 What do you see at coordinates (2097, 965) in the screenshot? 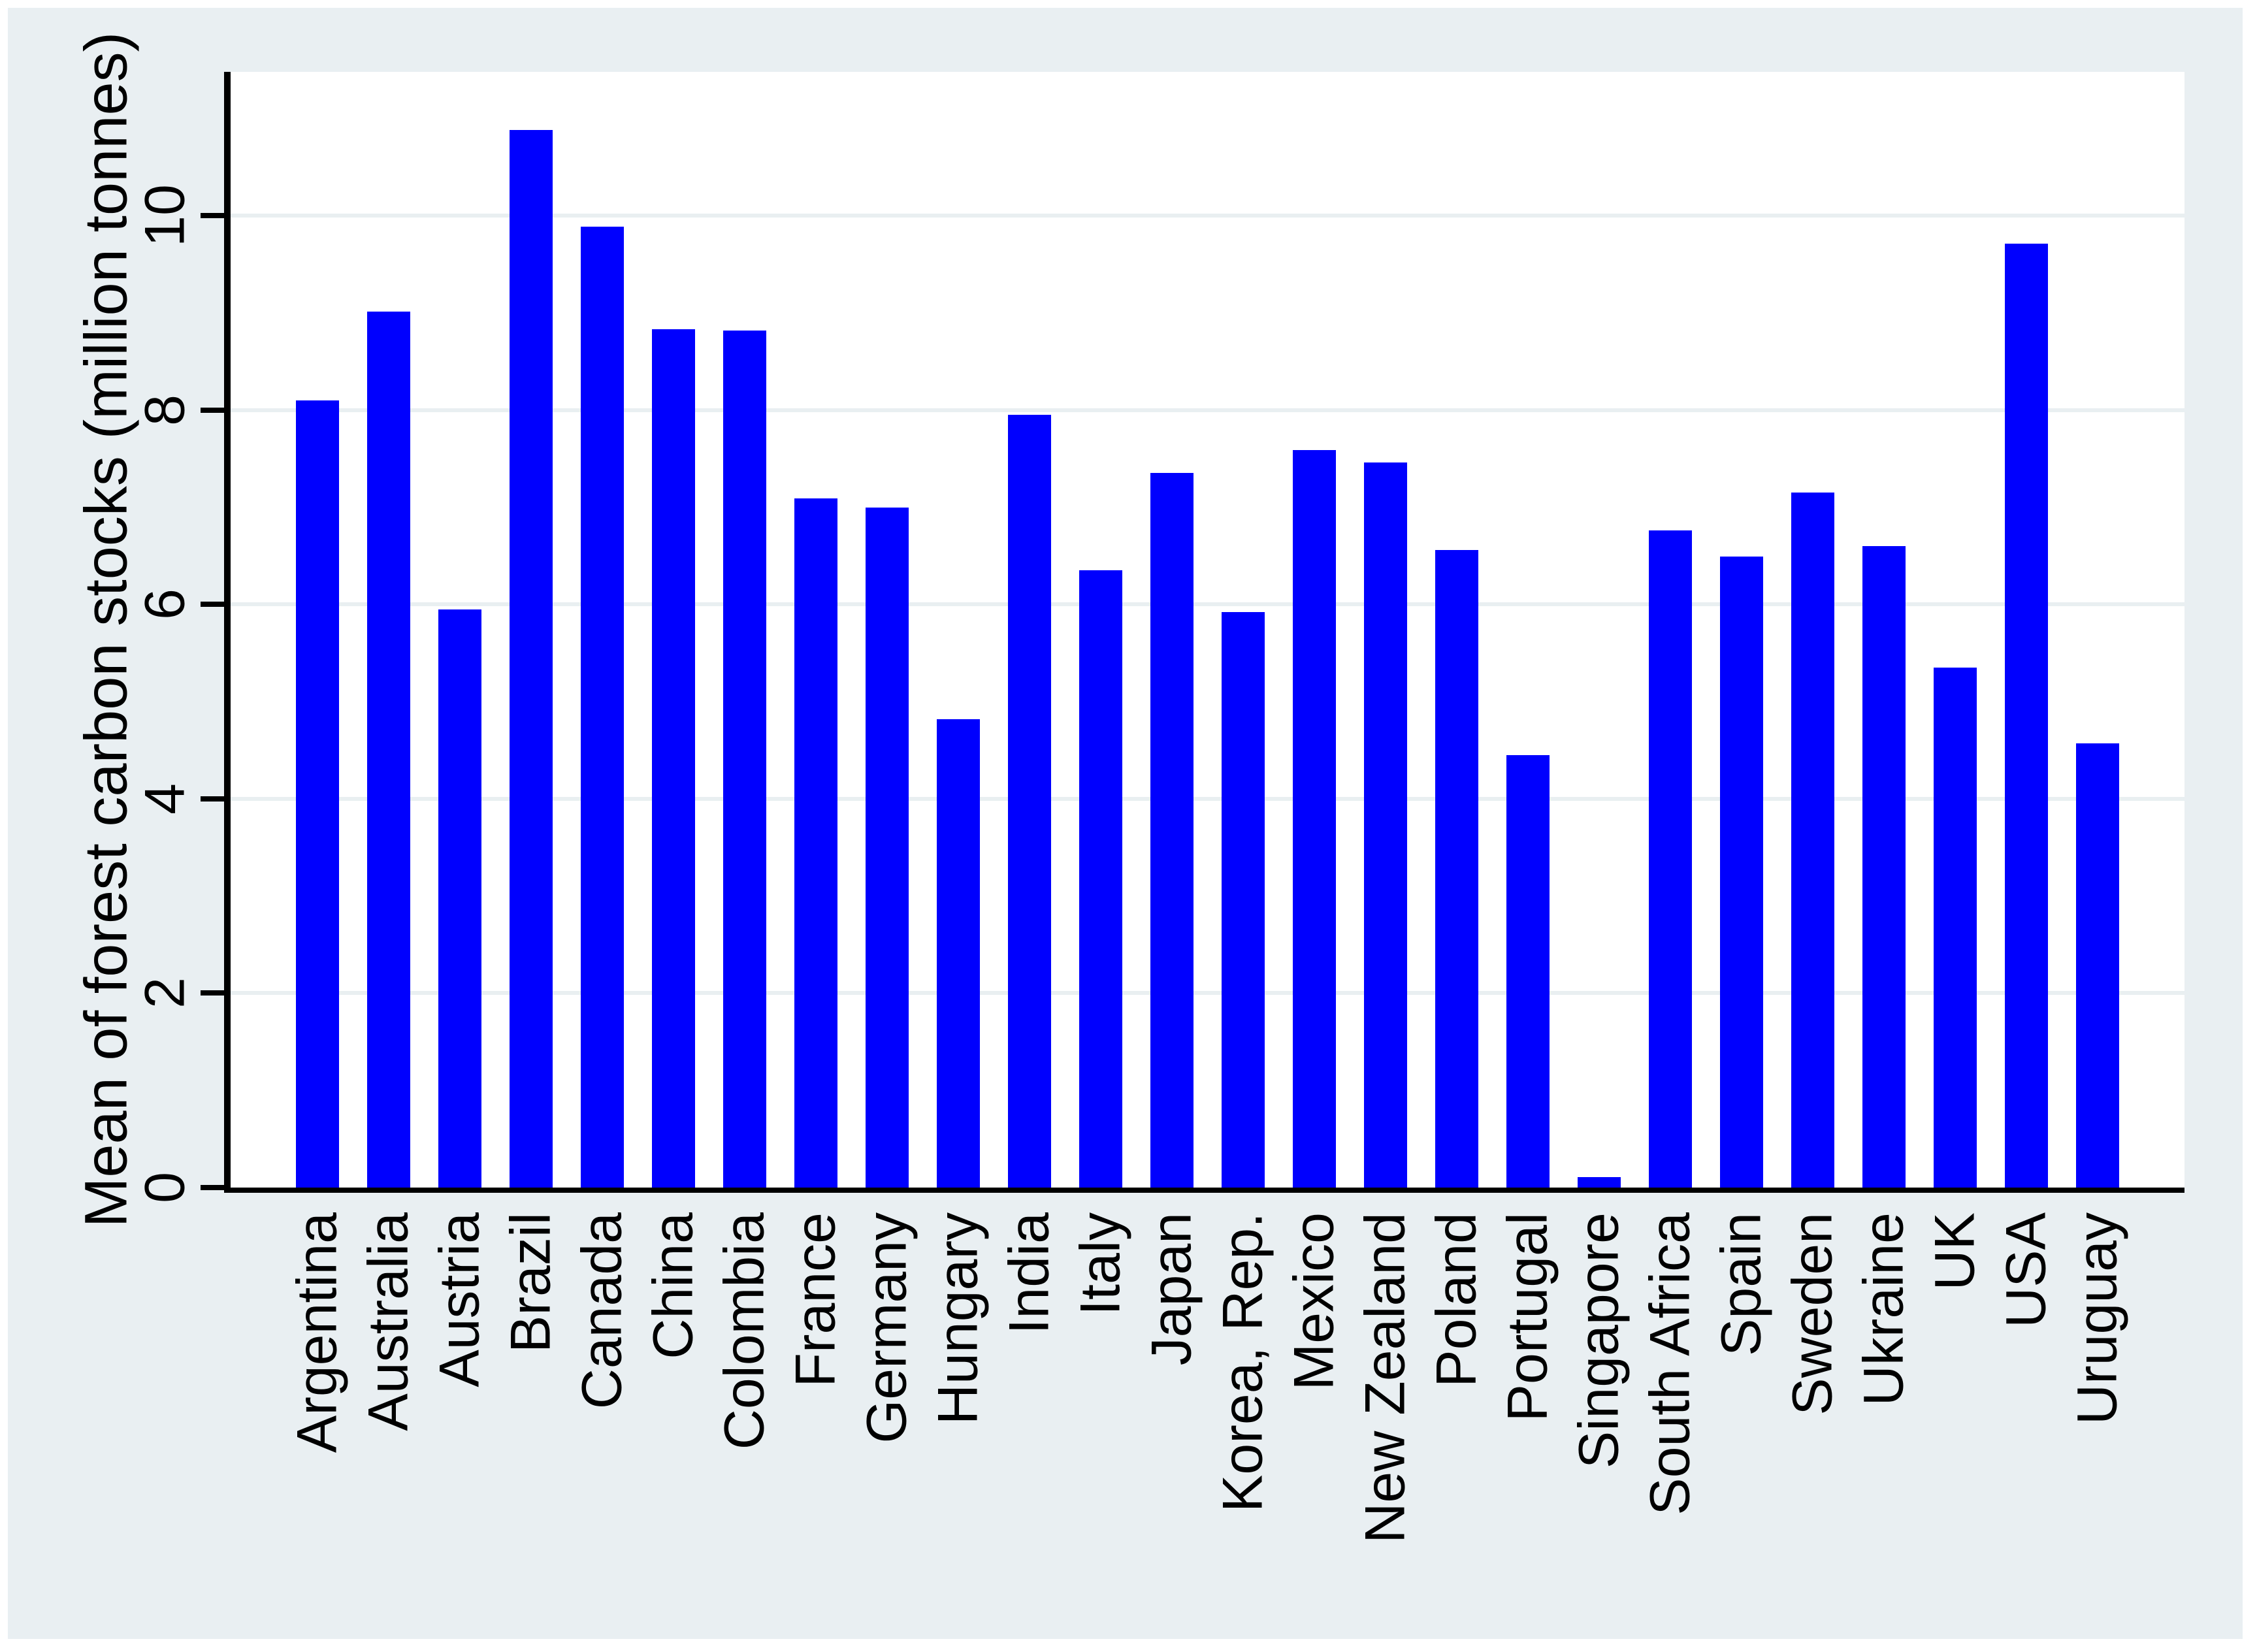
I see `bar-uruguay` at bounding box center [2097, 965].